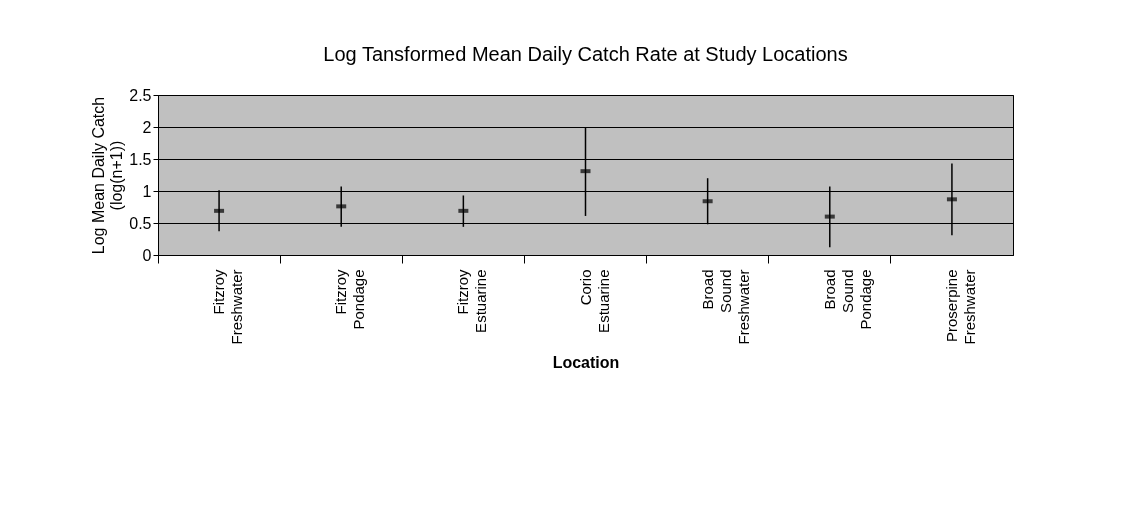 This screenshot has width=1134, height=507. What do you see at coordinates (350, 299) in the screenshot?
I see `x-tick-label: Fitzroy Pondage` at bounding box center [350, 299].